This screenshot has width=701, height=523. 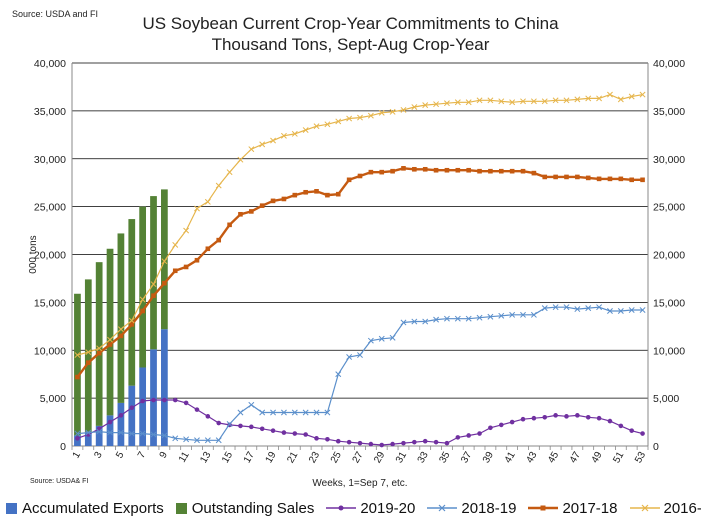 What do you see at coordinates (292, 458) in the screenshot?
I see `x-tick-label: 21` at bounding box center [292, 458].